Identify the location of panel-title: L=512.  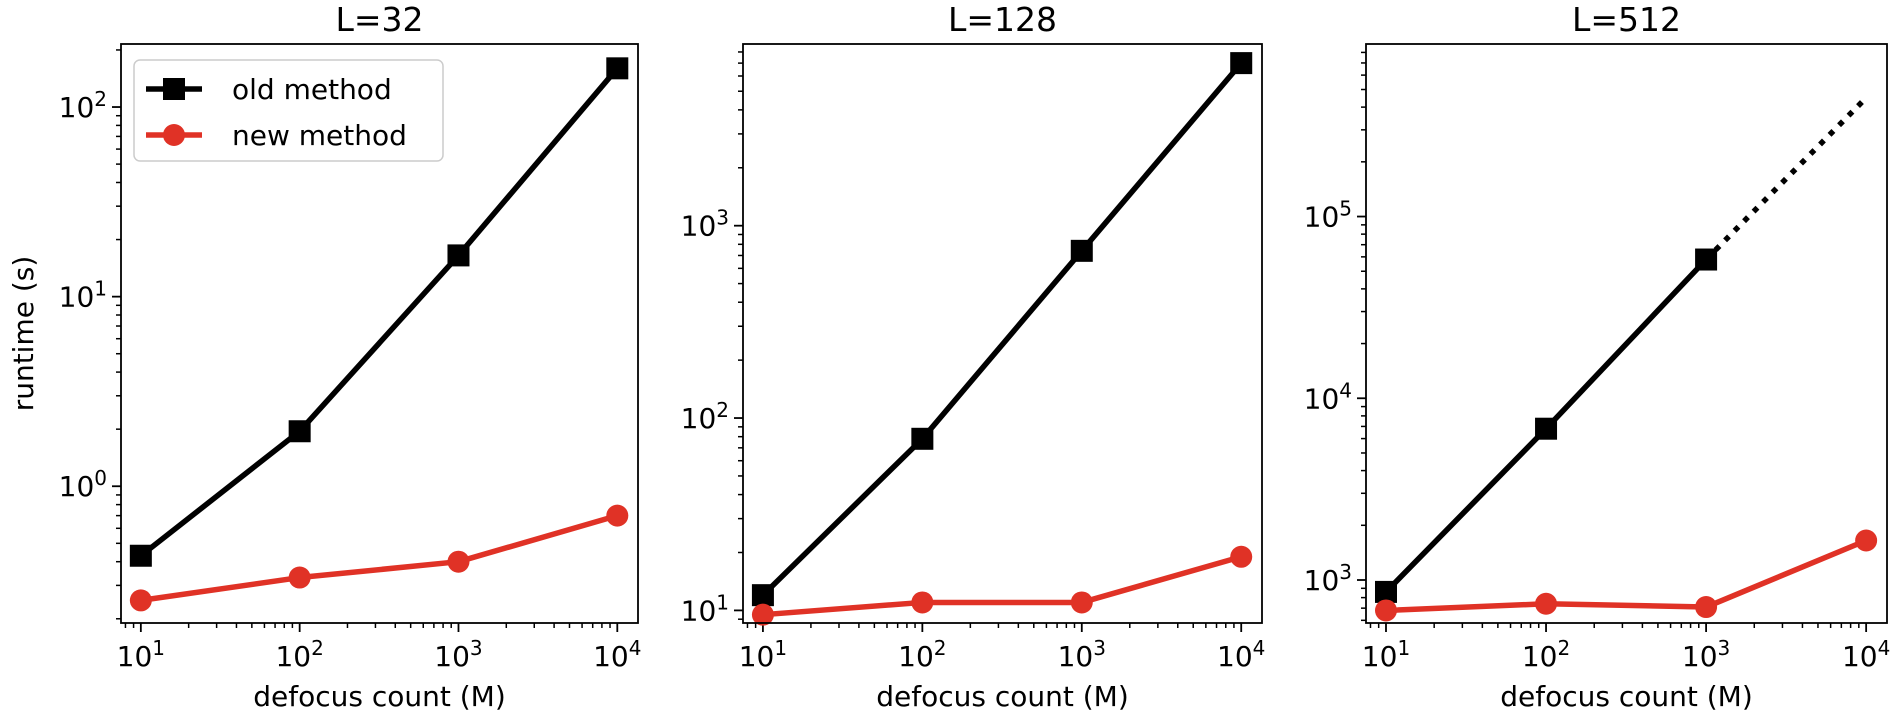
(1626, 19).